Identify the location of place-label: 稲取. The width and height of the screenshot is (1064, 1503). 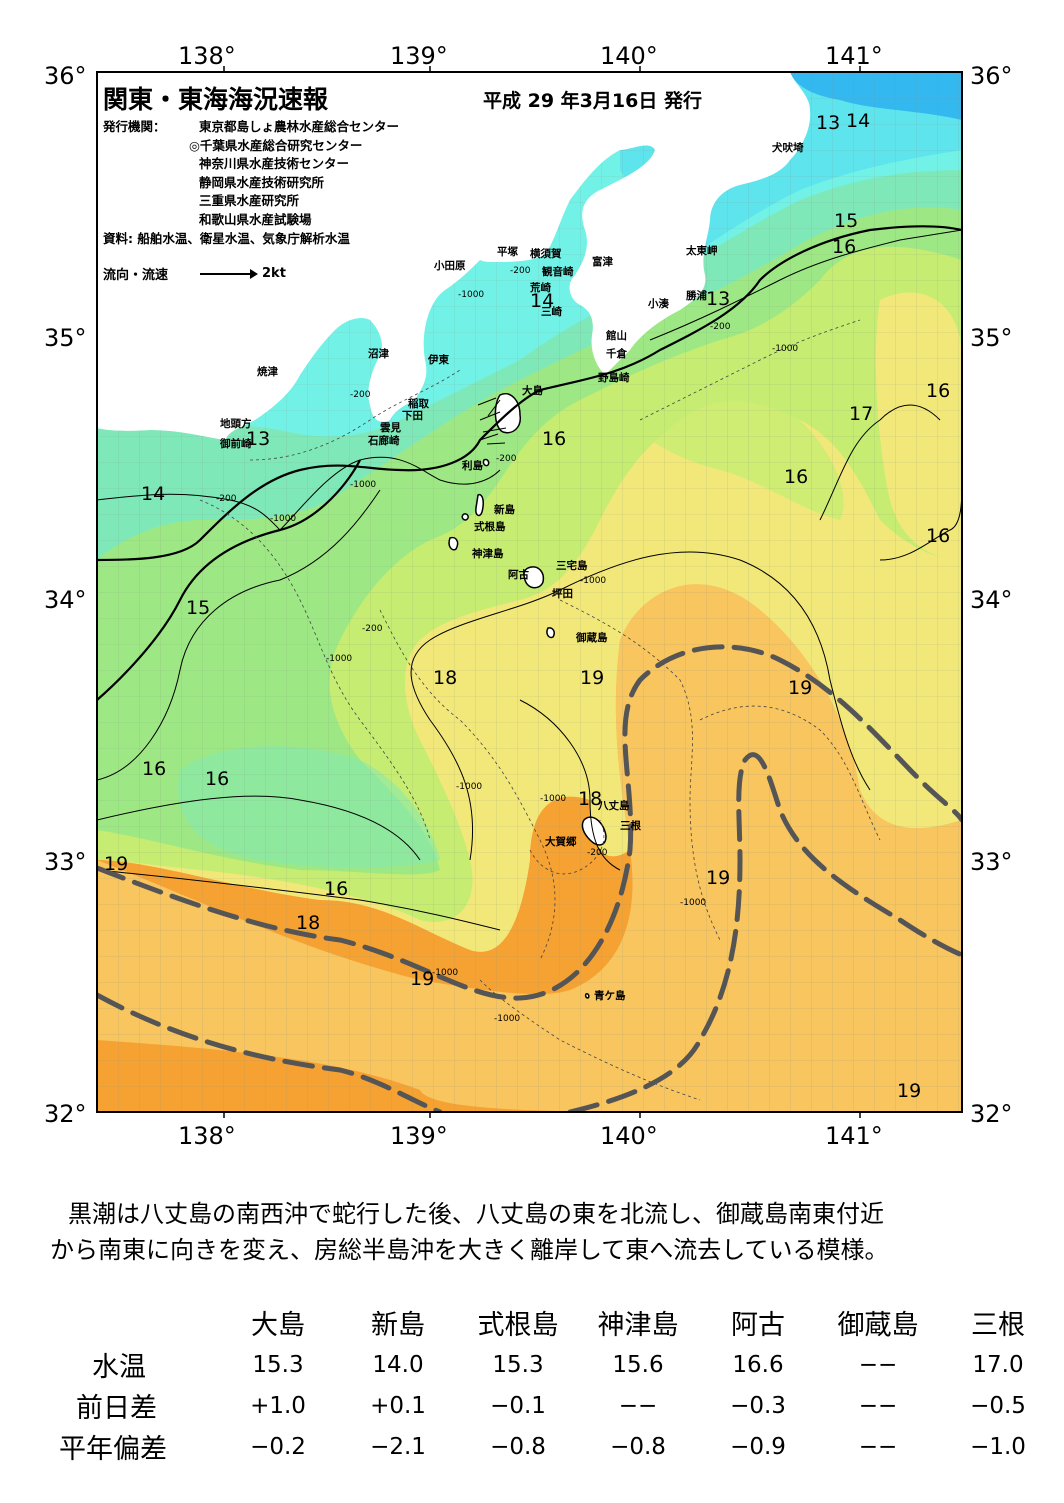
(418, 404).